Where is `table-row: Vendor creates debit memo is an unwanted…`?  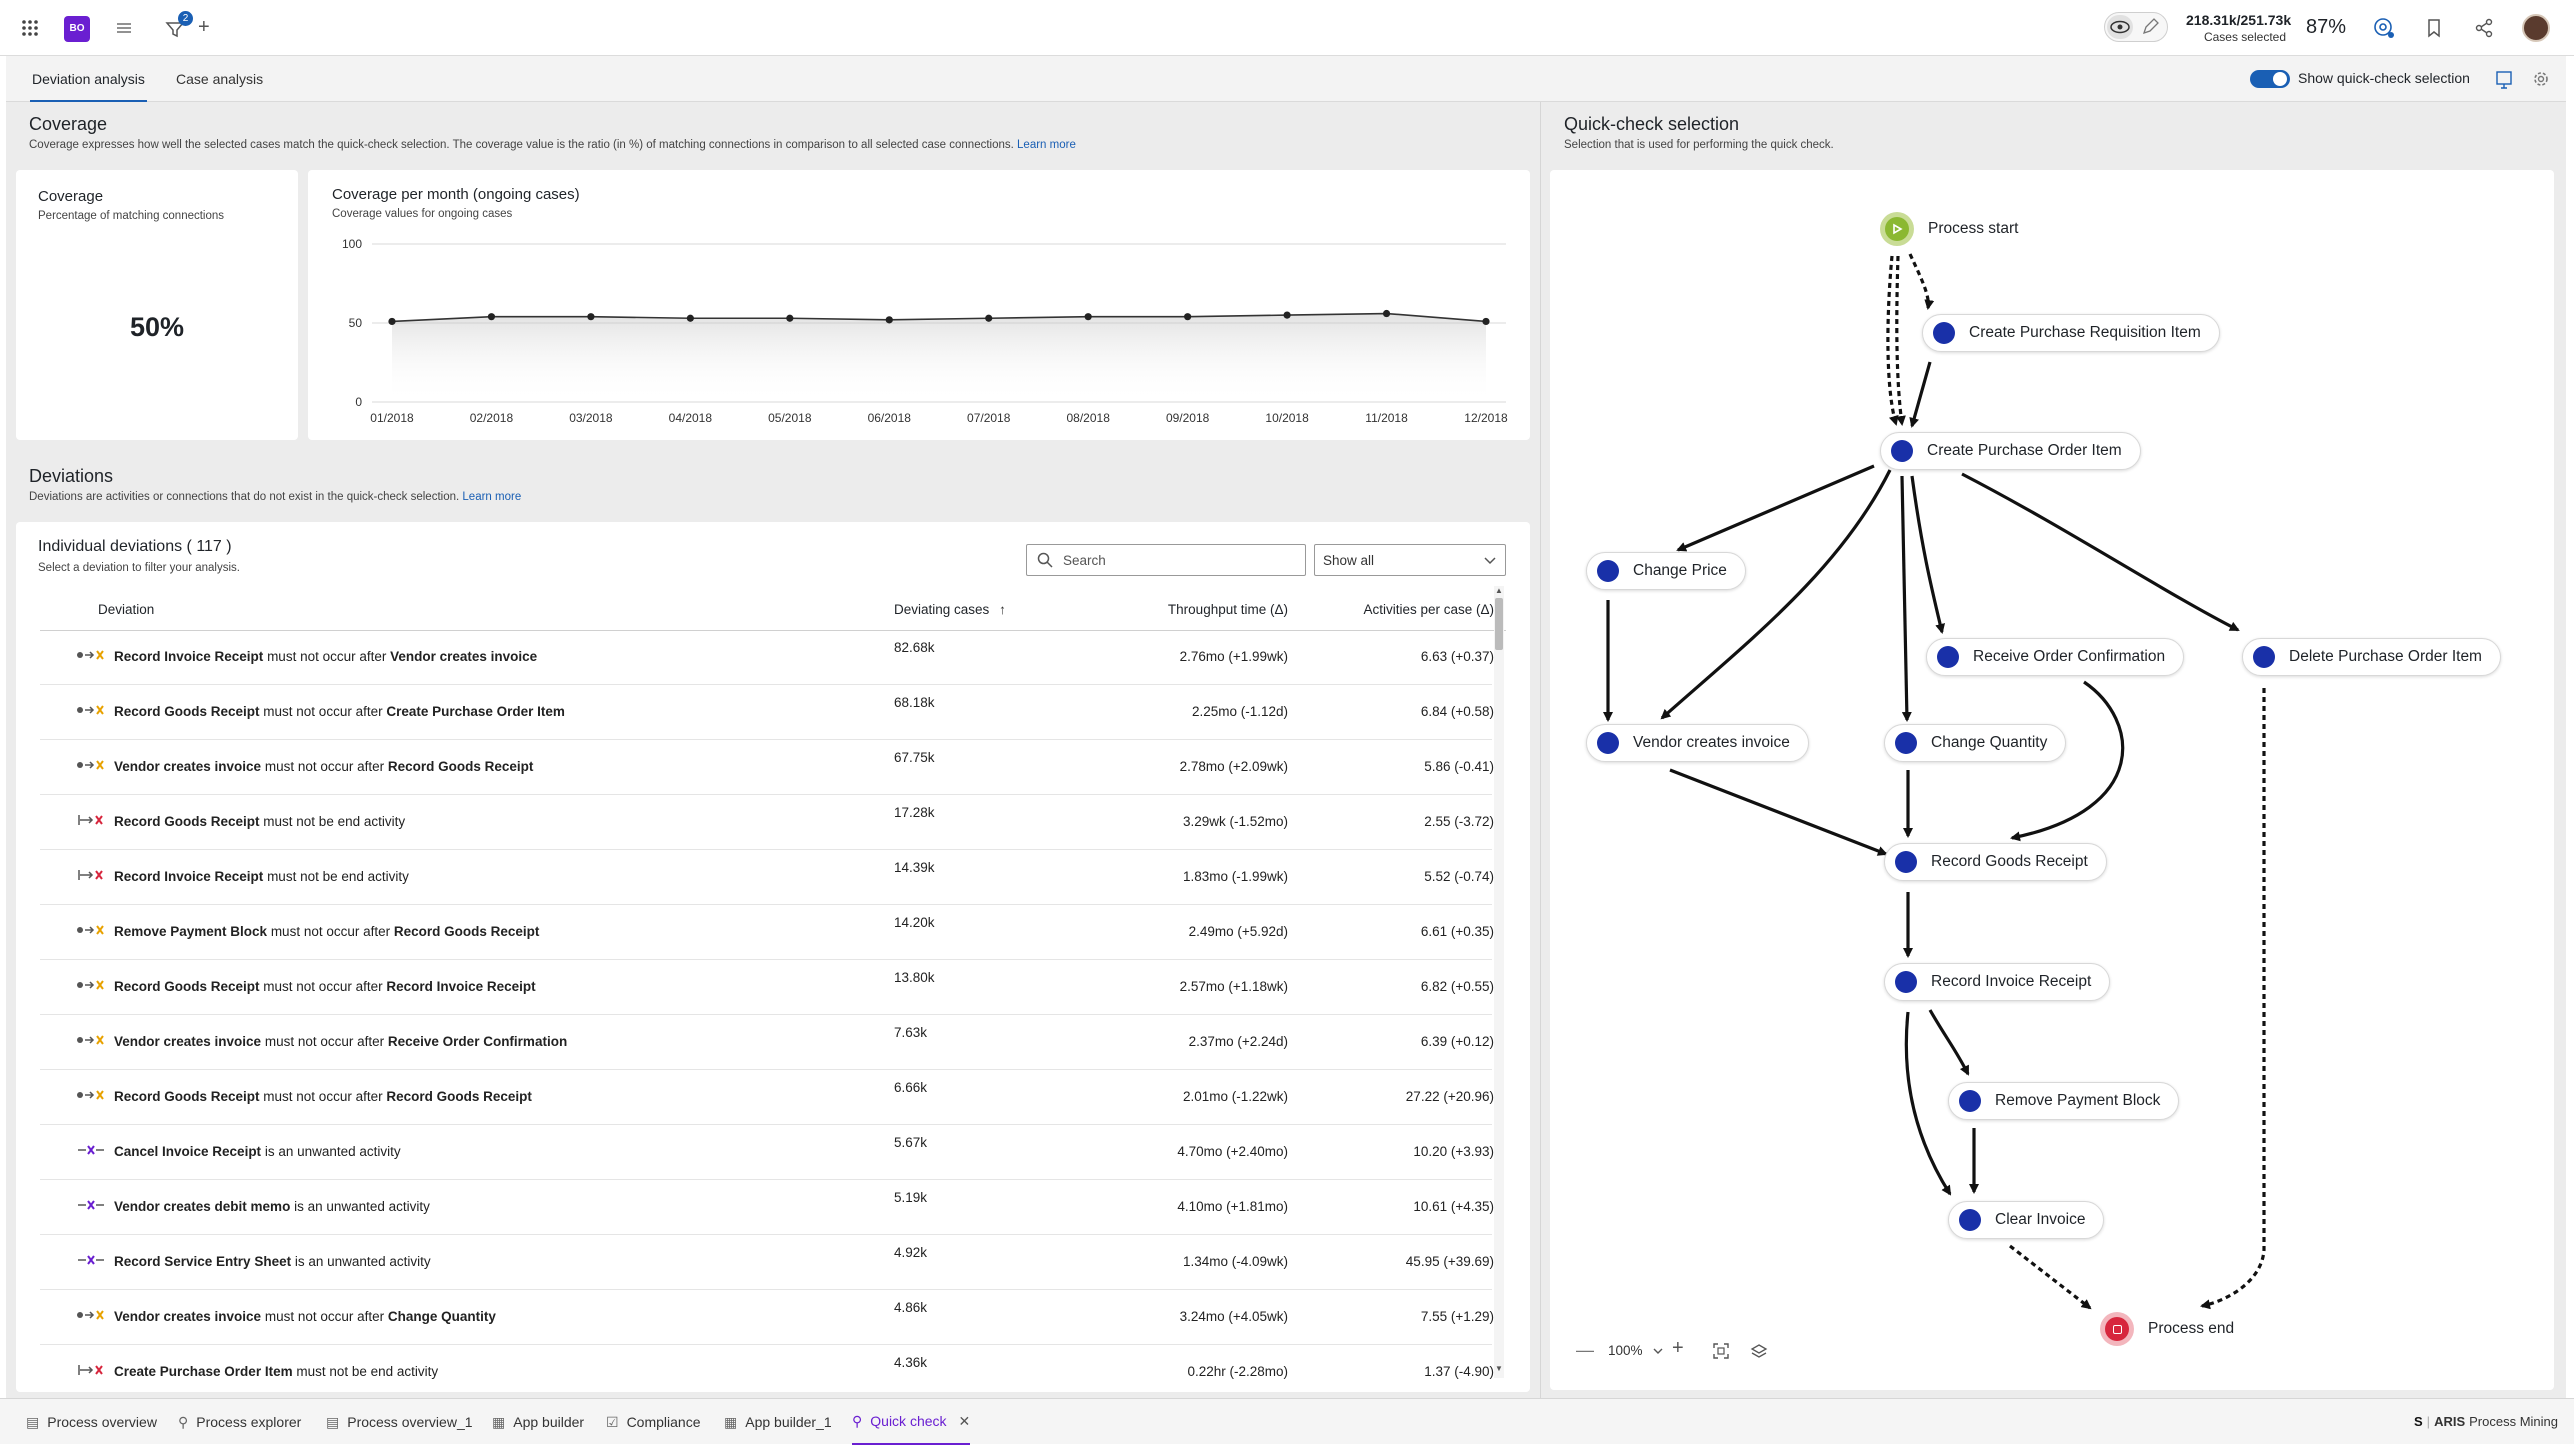
table-row: Vendor creates debit memo is an unwanted… is located at coordinates (767, 1207).